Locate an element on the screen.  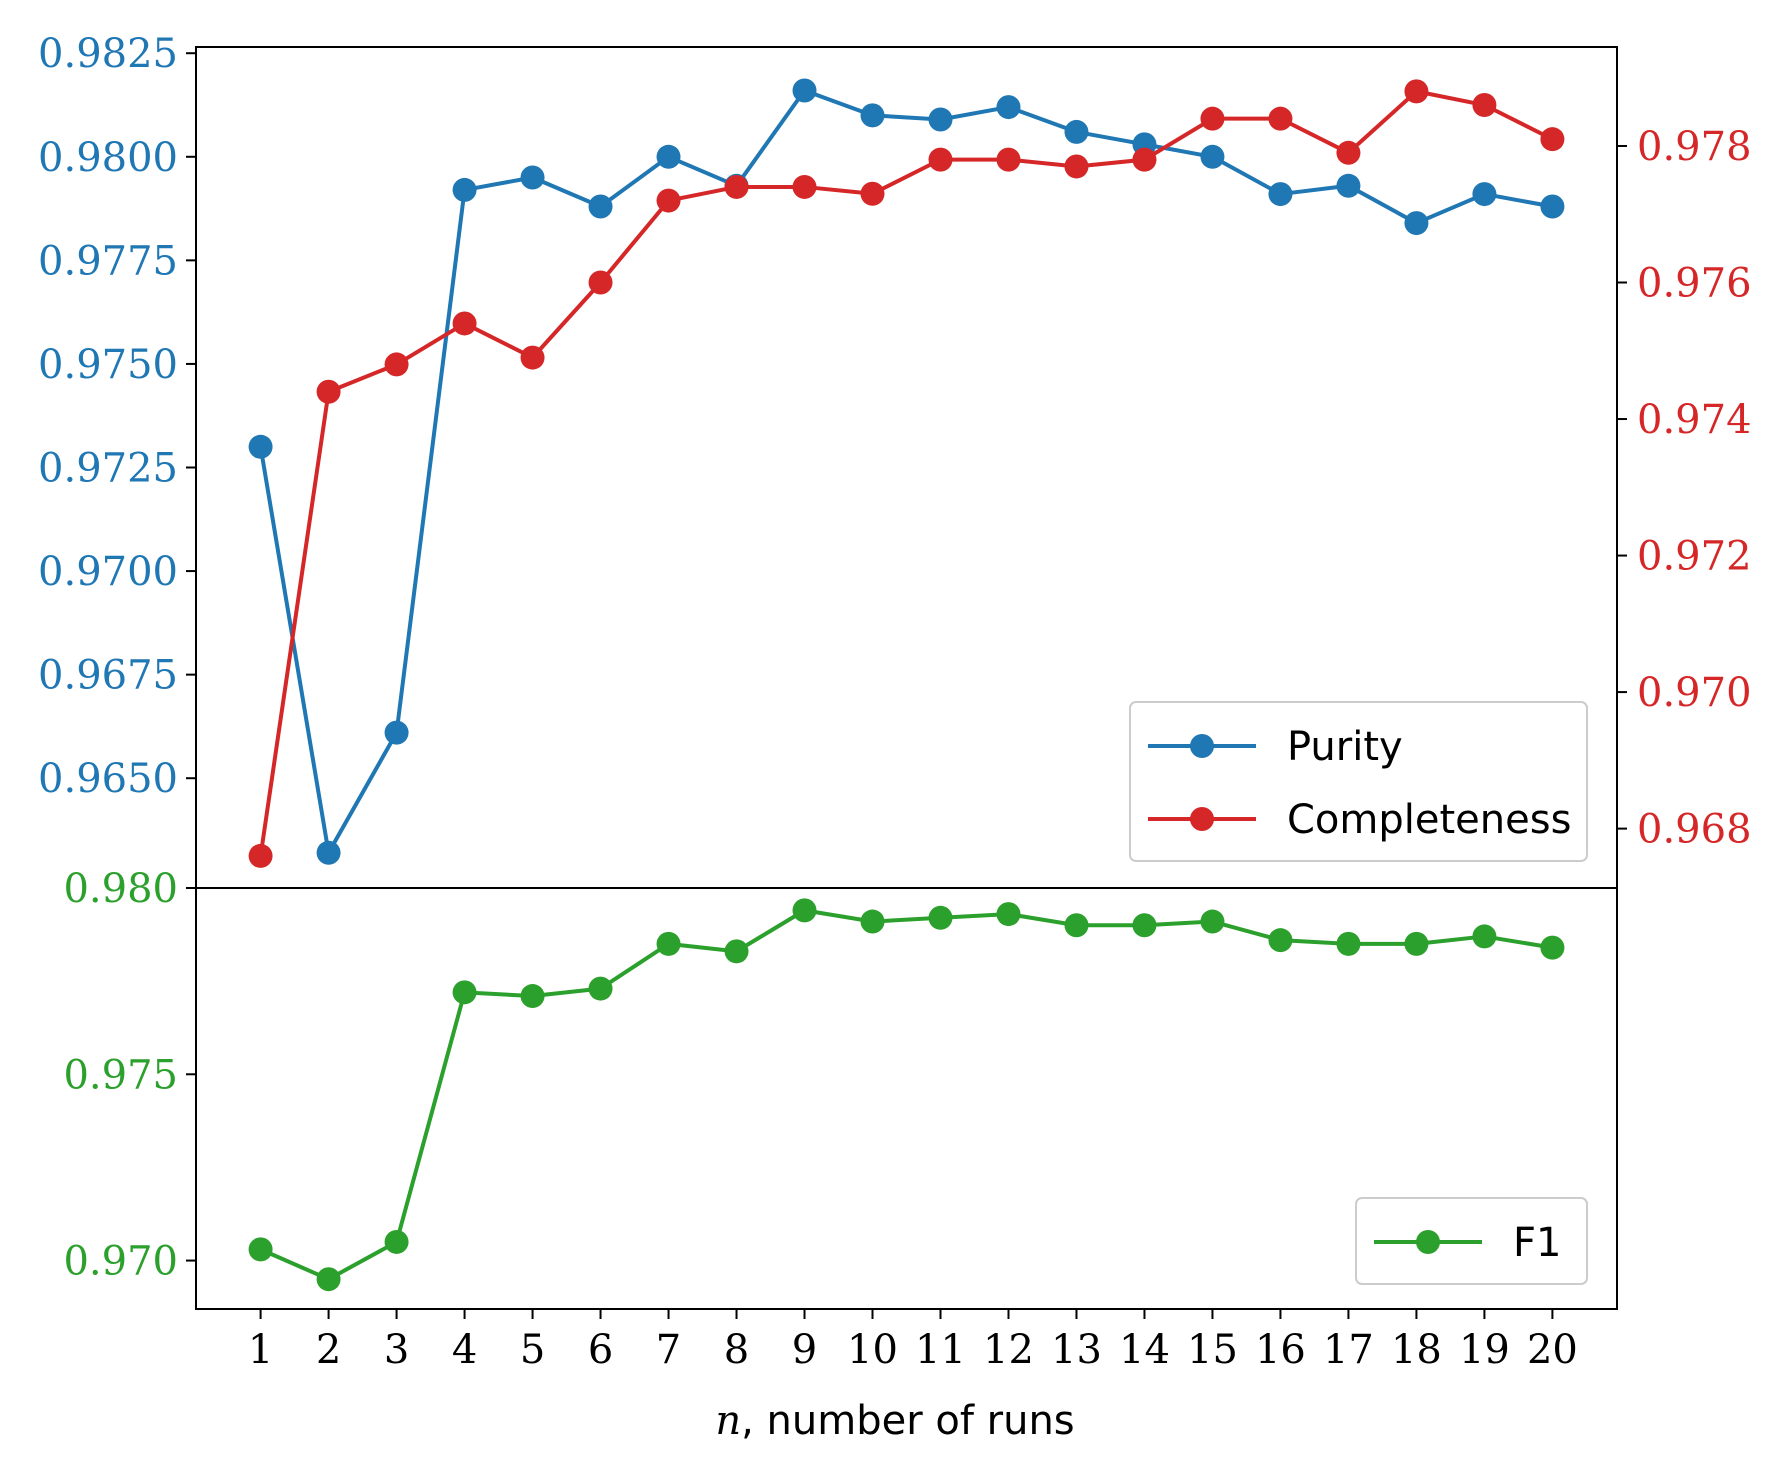
f1-axis-tick-label: 0.975 is located at coordinates (120, 1075).